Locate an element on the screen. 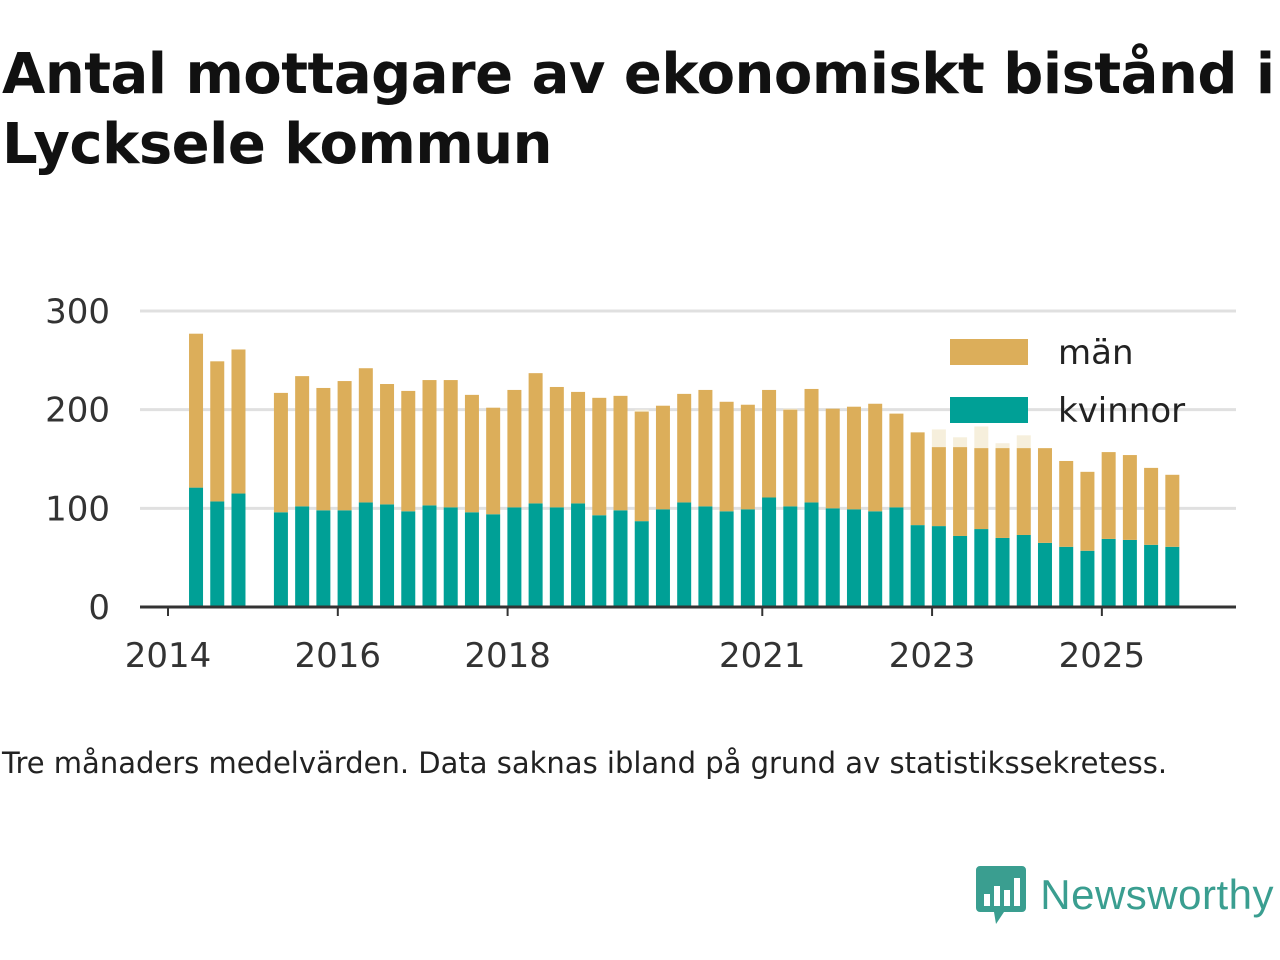  y-tick-label: 200 is located at coordinates (77, 411).